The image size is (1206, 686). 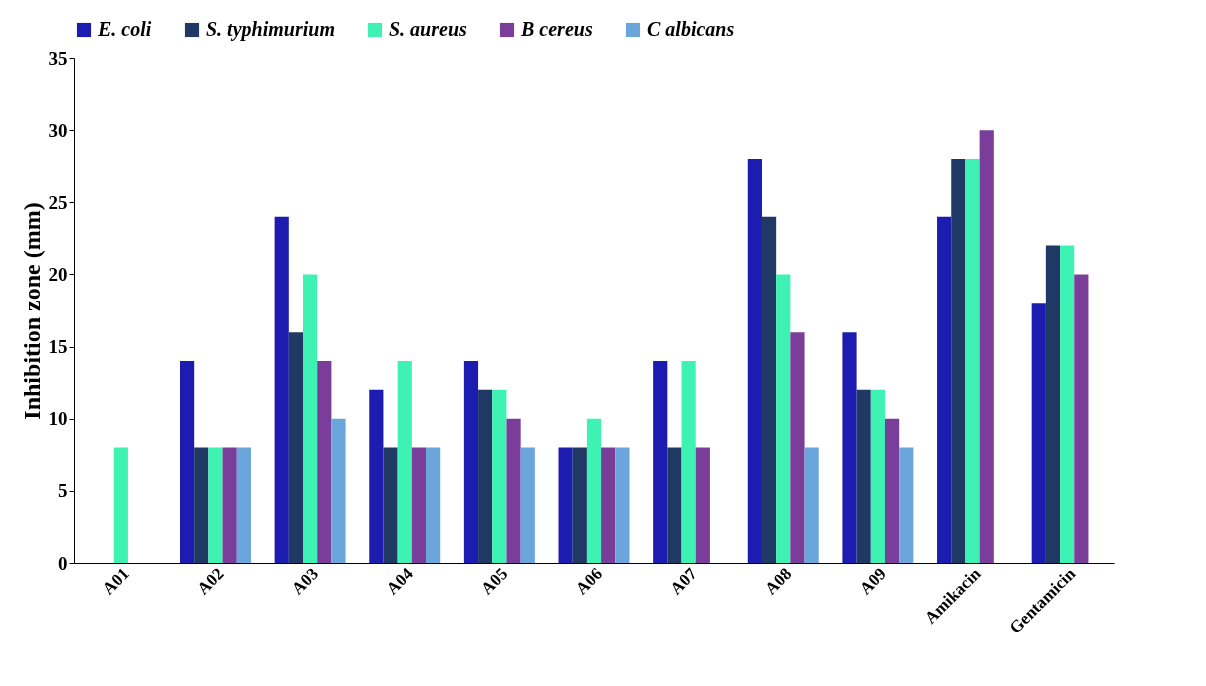 What do you see at coordinates (58, 419) in the screenshot?
I see `y-tick-label: 10` at bounding box center [58, 419].